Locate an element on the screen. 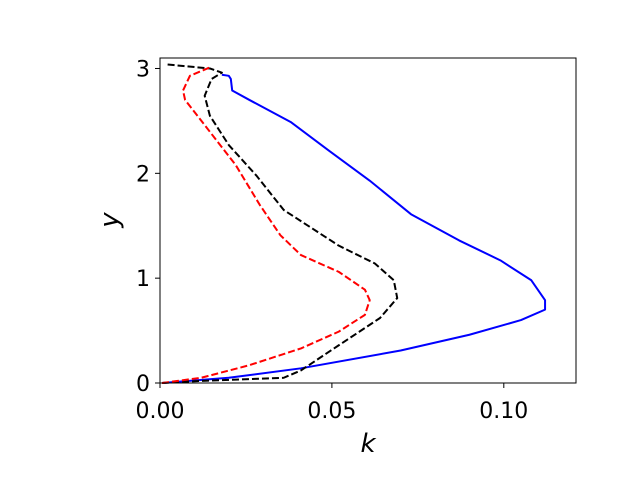 The height and width of the screenshot is (480, 640). y-tick-label: 3 is located at coordinates (143, 69).